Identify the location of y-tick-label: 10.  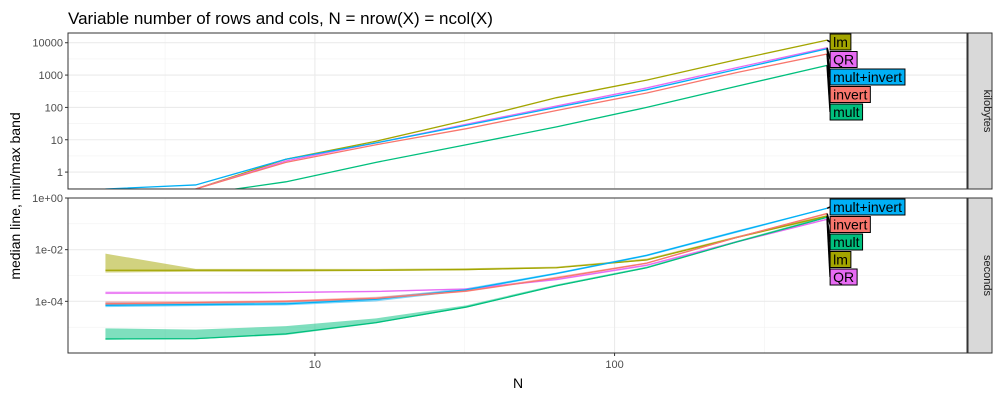
(57, 141).